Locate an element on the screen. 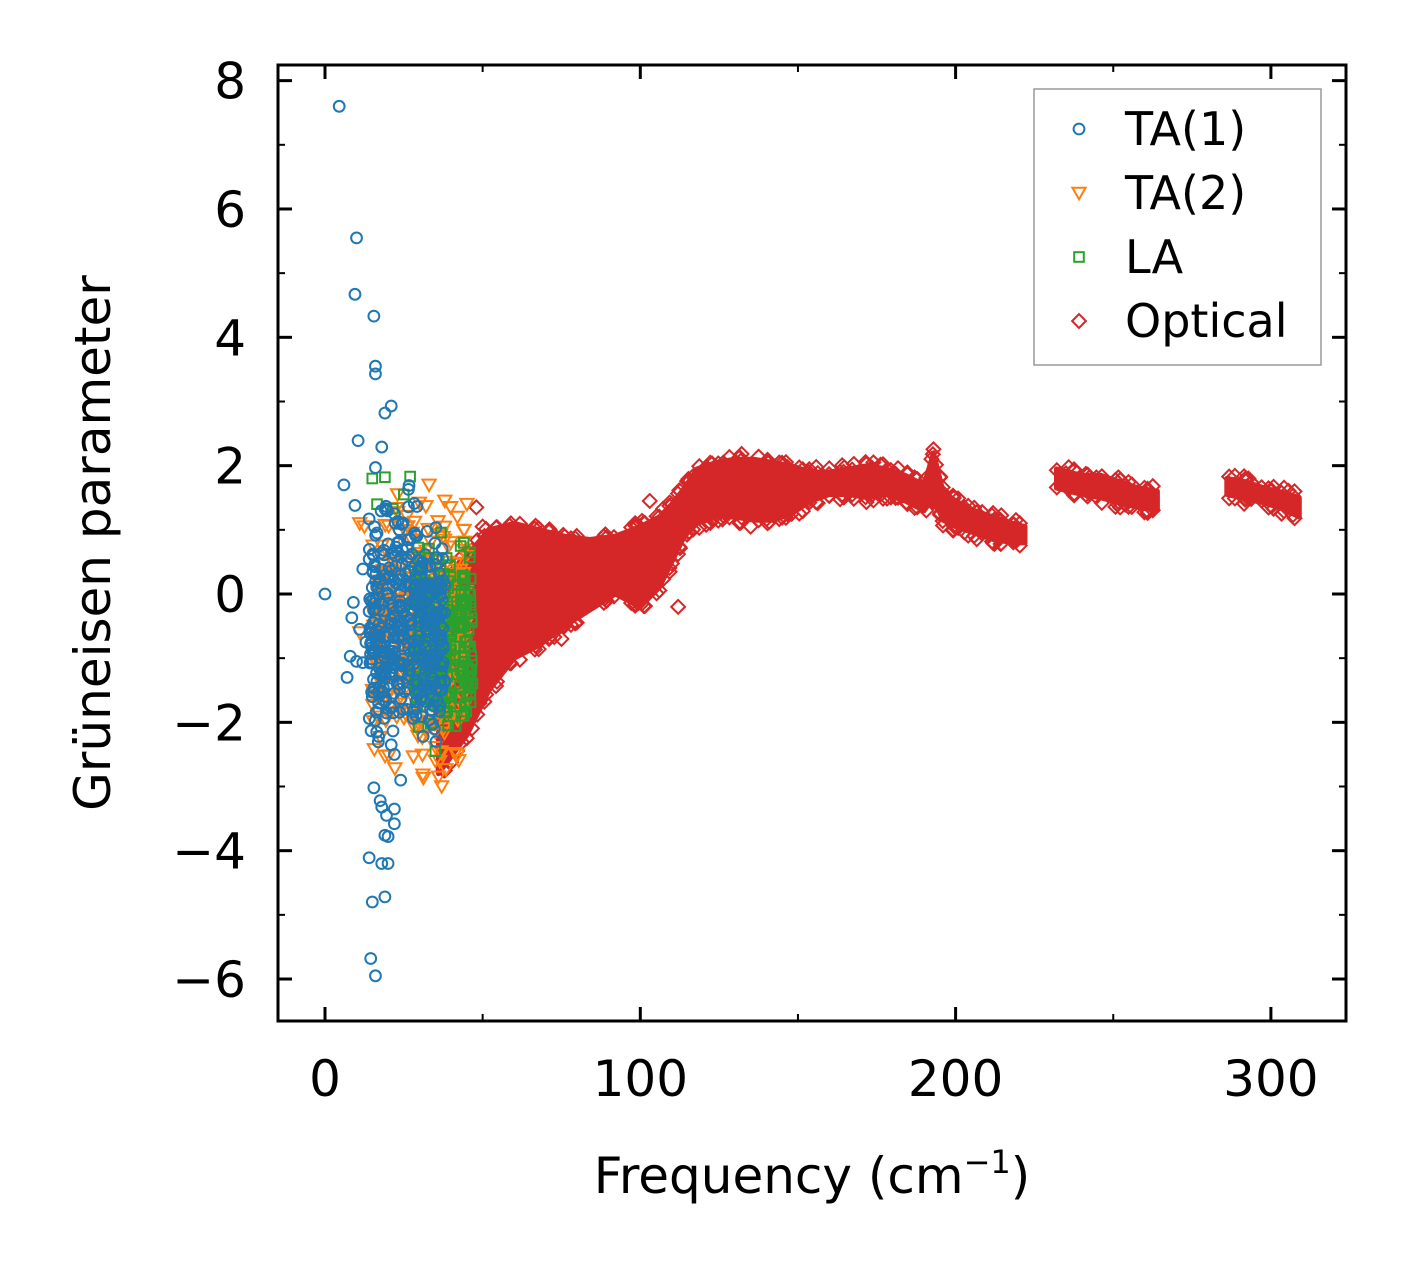 Image resolution: width=1406 pixels, height=1268 pixels. legend-items: TA(1) TA(2) LA Optical is located at coordinates (1178, 225).